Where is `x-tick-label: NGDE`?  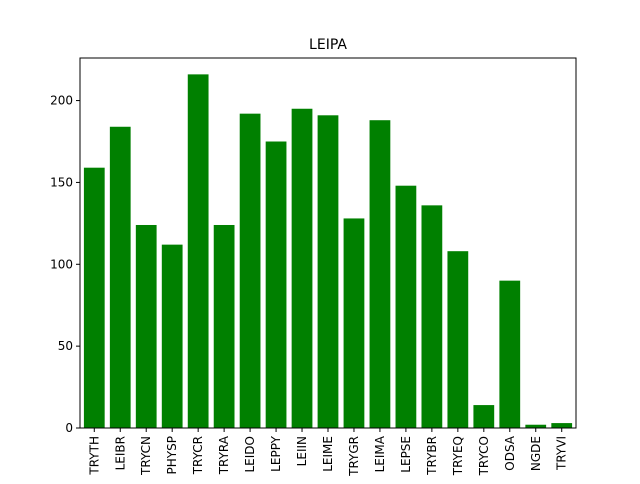
x-tick-label: NGDE is located at coordinates (536, 453).